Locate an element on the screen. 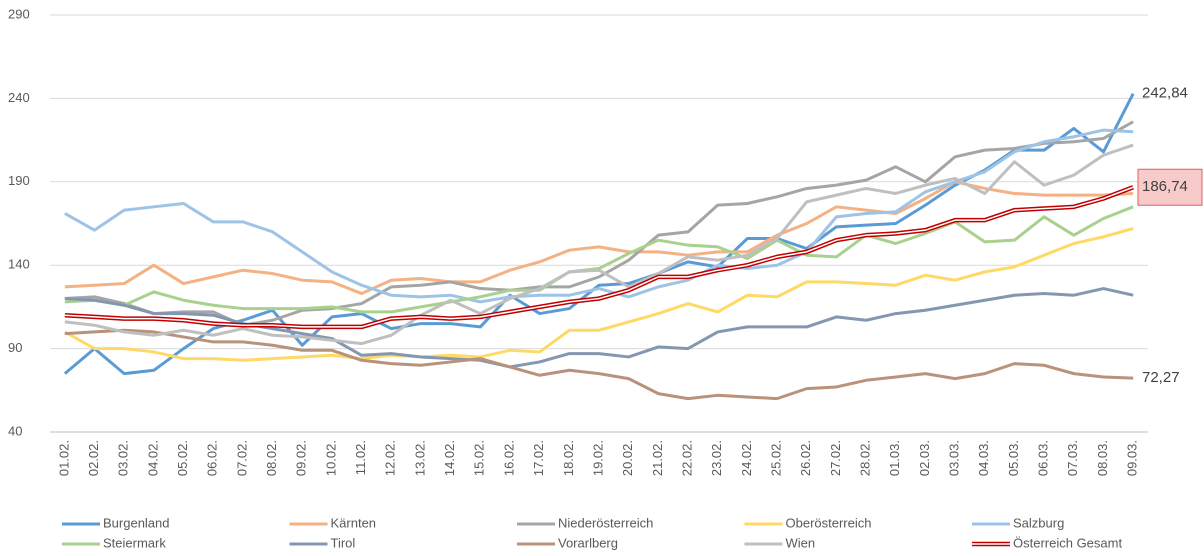 The height and width of the screenshot is (556, 1204). legend-label: Burgenland is located at coordinates (136, 522).